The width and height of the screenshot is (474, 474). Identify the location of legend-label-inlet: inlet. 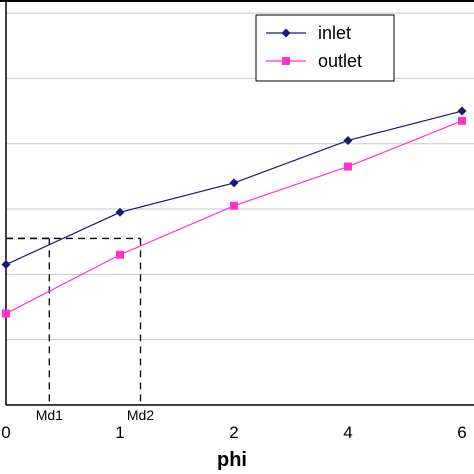
(334, 33).